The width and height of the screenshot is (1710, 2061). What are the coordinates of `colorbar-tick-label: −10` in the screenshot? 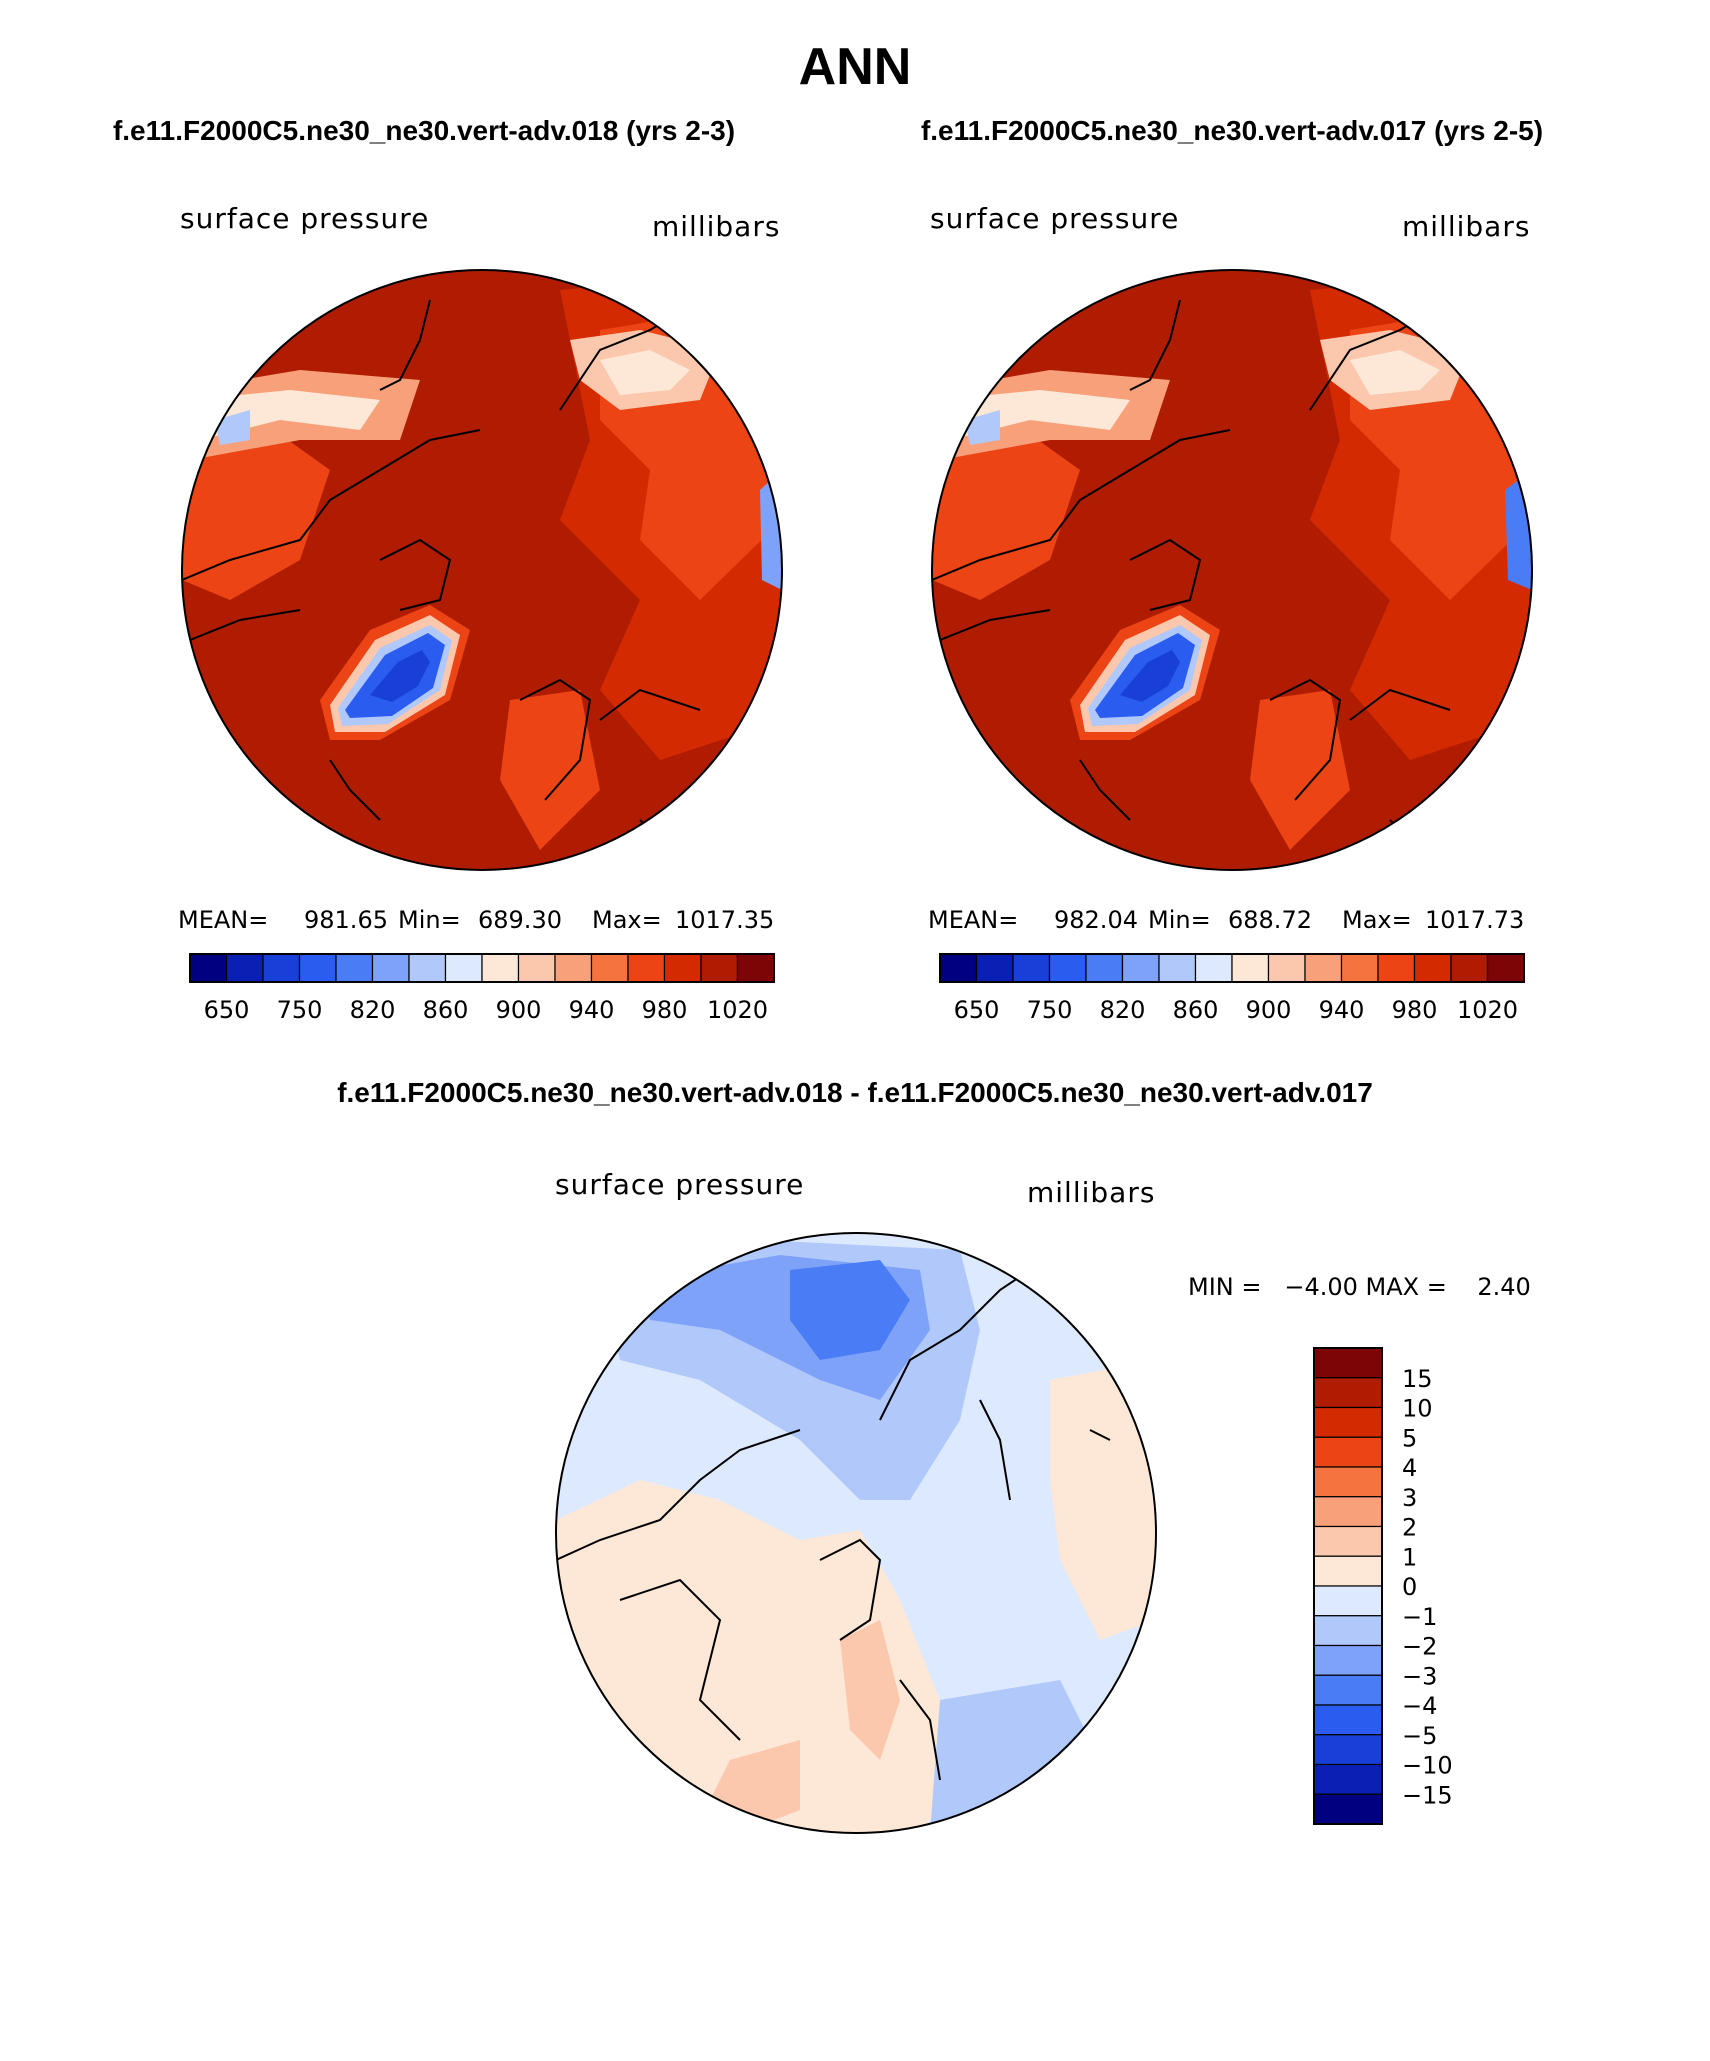 It's located at (1427, 1766).